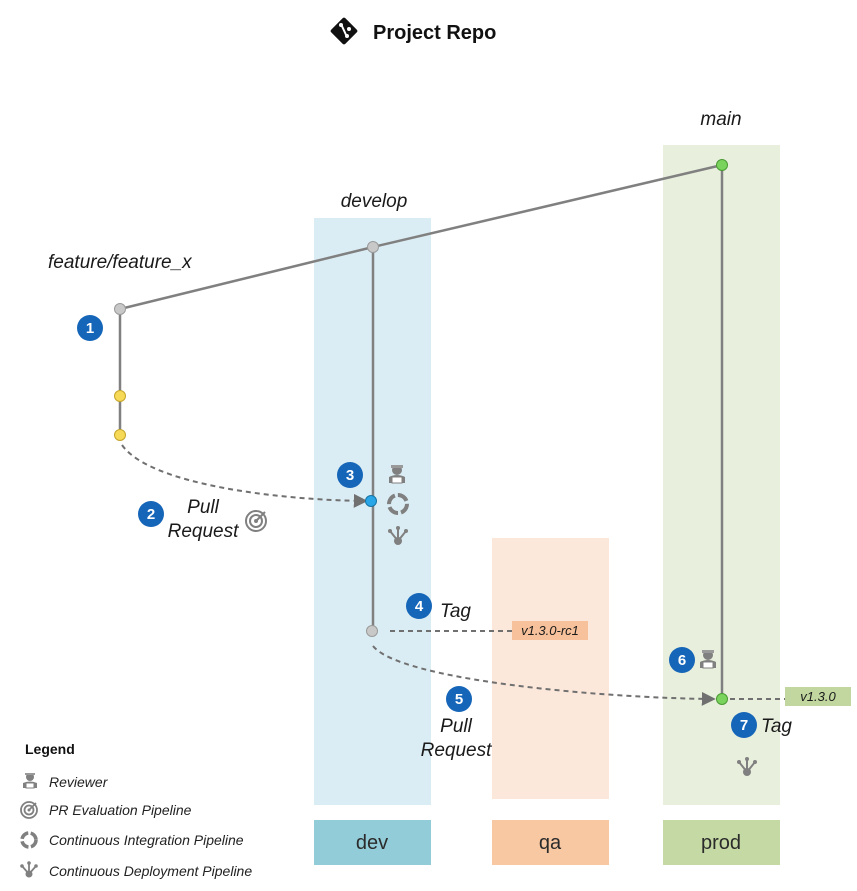 The image size is (857, 891). What do you see at coordinates (371, 501) in the screenshot?
I see `develop-merge-commit` at bounding box center [371, 501].